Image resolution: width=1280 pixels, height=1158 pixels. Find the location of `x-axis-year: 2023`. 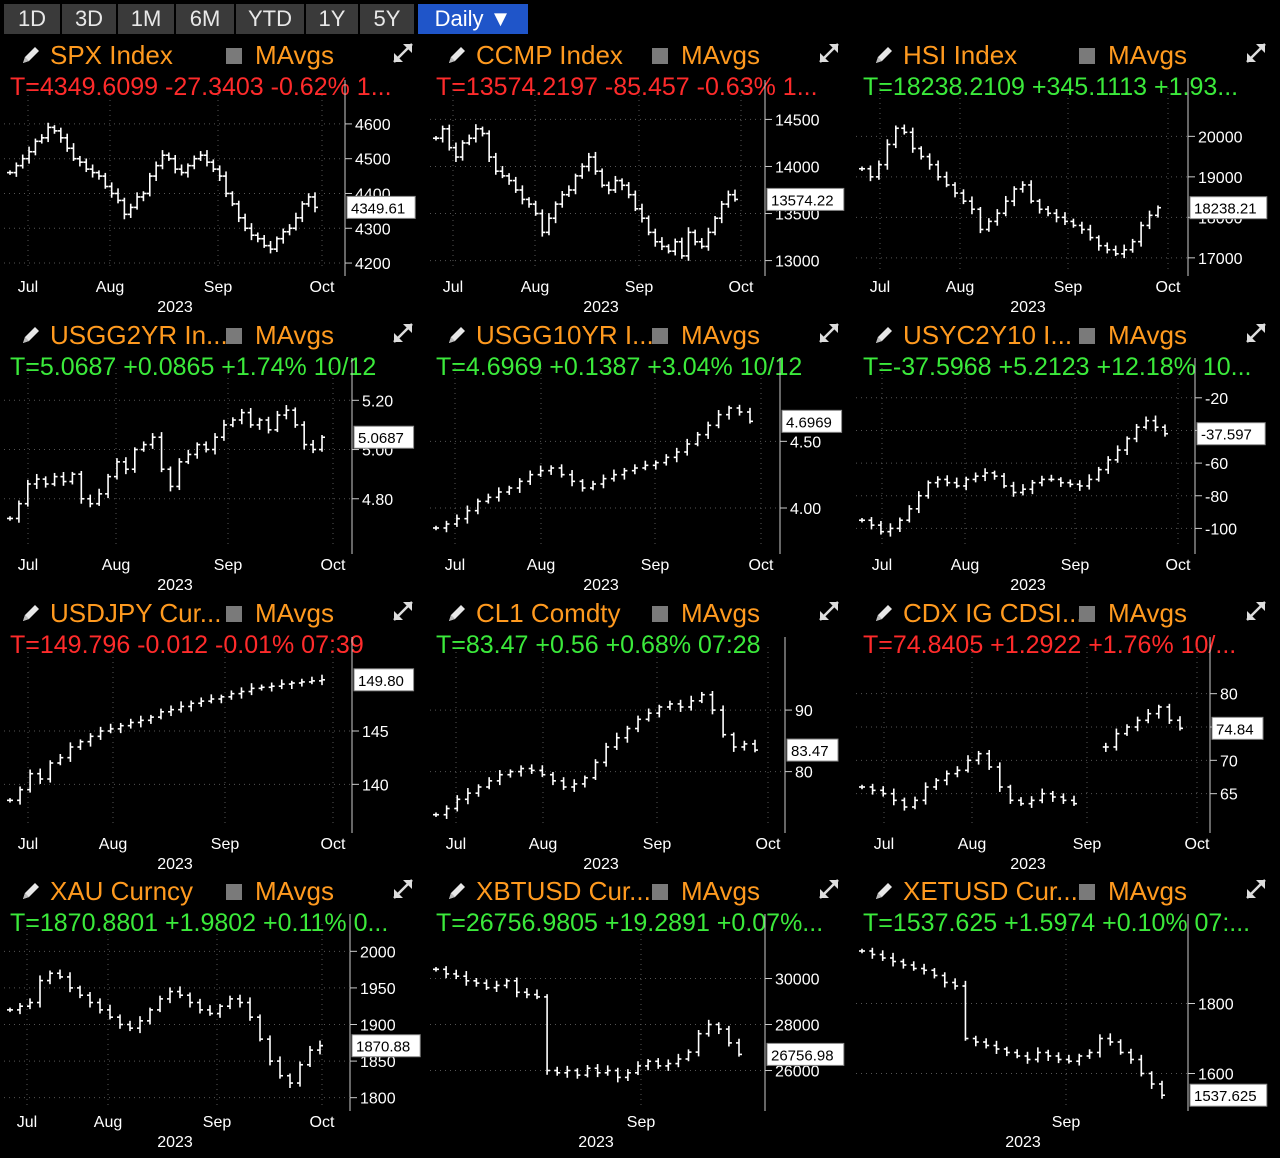

x-axis-year: 2023 is located at coordinates (175, 585).